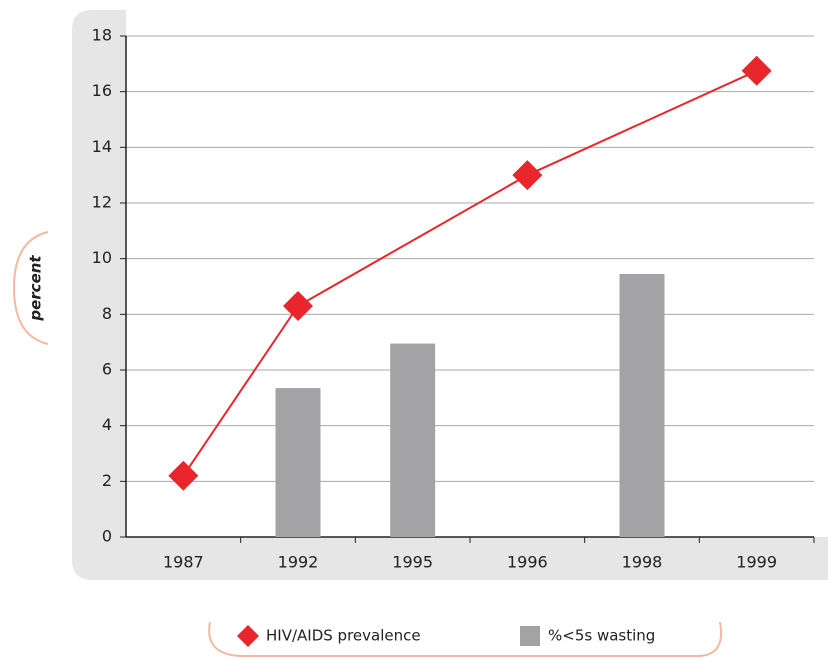 The height and width of the screenshot is (658, 828). Describe the element at coordinates (756, 562) in the screenshot. I see `x-tick-label: 1999` at that location.